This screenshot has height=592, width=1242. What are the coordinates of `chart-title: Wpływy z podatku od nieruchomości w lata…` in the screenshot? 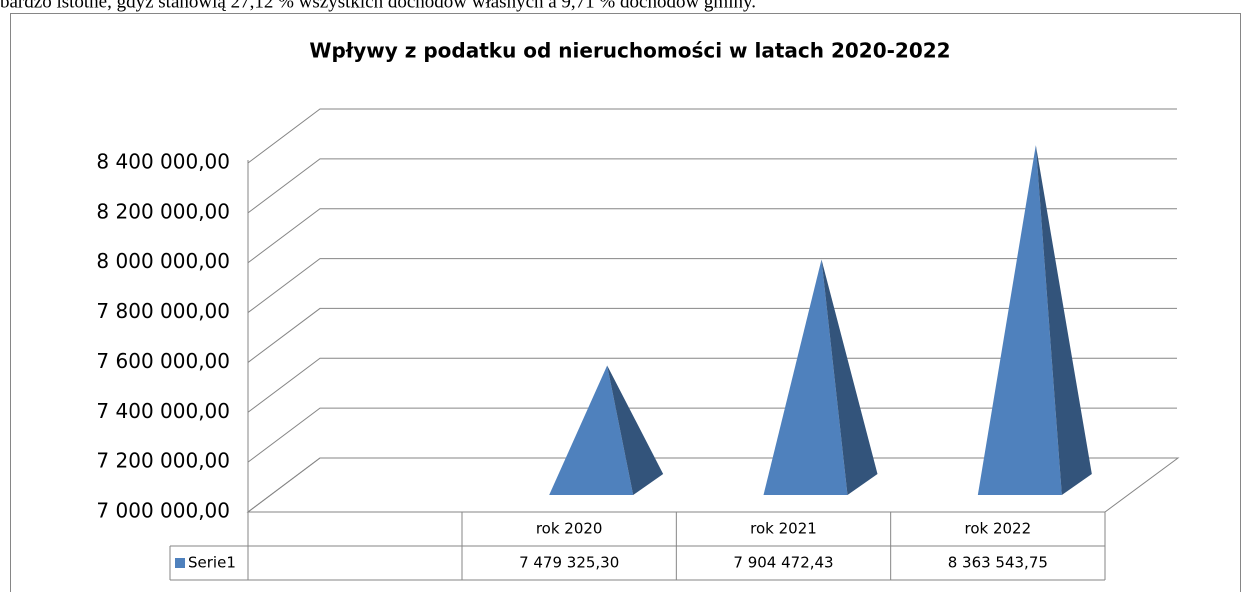 It's located at (629, 51).